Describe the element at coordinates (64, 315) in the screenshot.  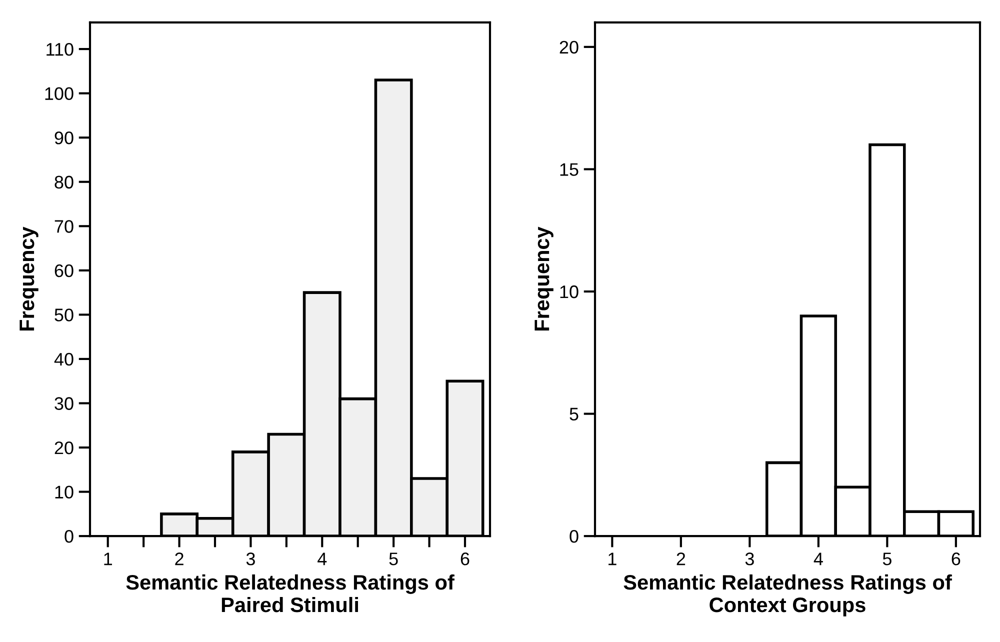
I see `y-tick-label: 50` at that location.